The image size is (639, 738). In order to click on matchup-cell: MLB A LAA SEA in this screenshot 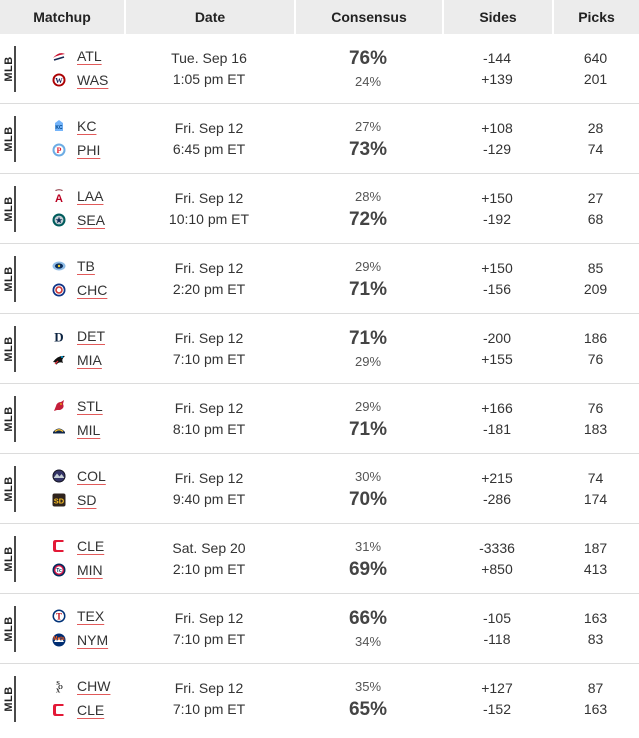, I will do `click(62, 208)`.